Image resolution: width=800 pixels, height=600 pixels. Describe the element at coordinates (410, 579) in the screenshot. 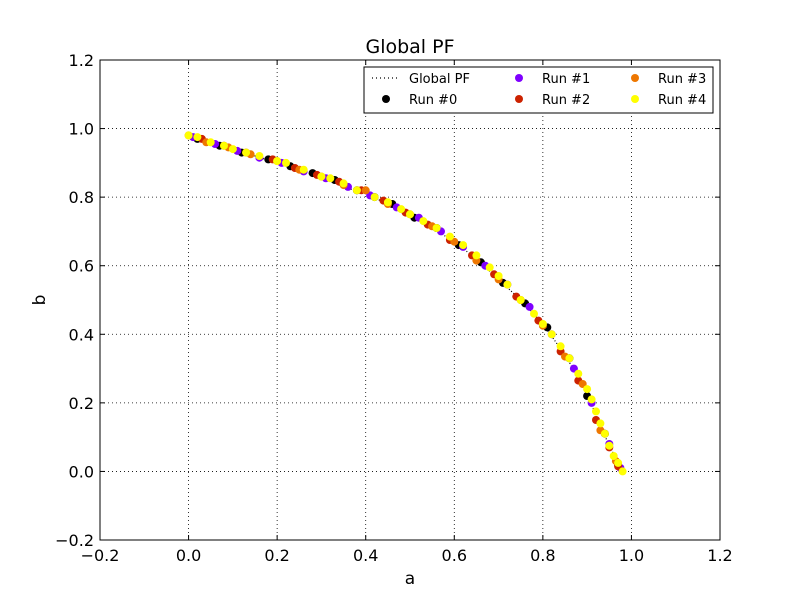

I see `x-axis-label: a` at that location.